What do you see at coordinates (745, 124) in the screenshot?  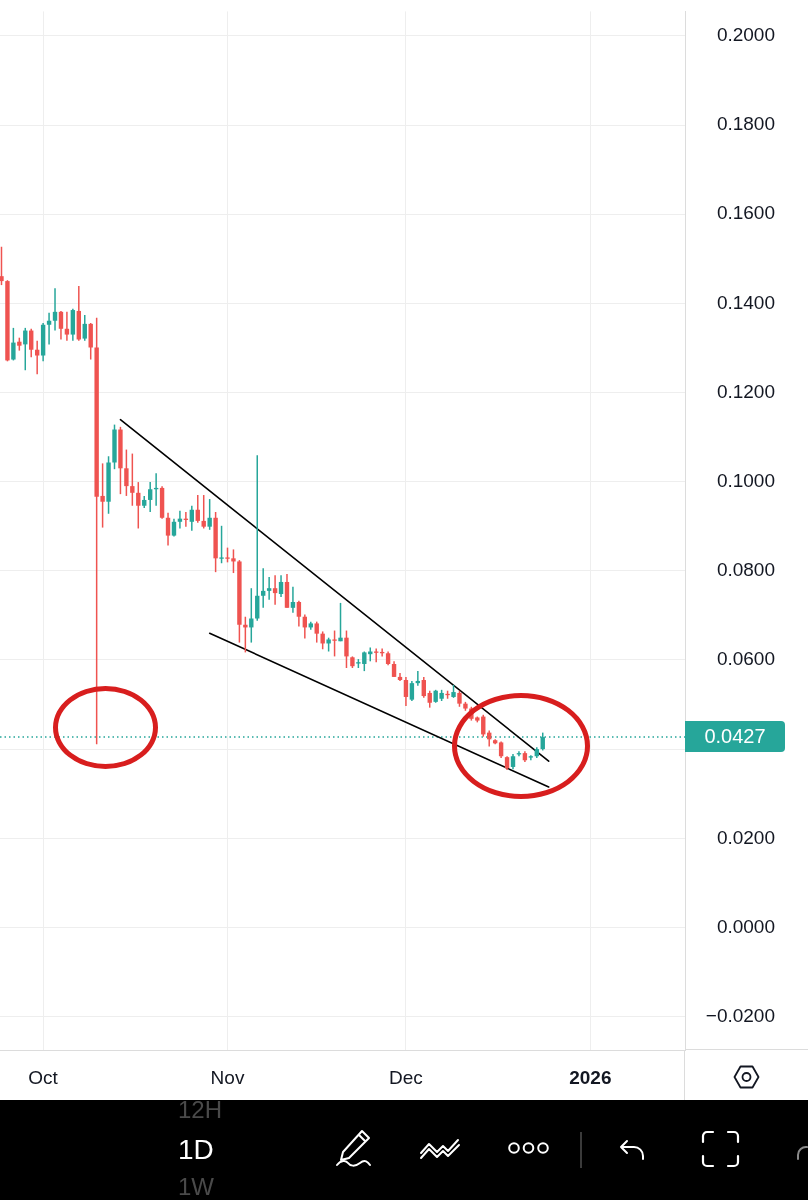 I see `y-tick-label: 0.1800` at bounding box center [745, 124].